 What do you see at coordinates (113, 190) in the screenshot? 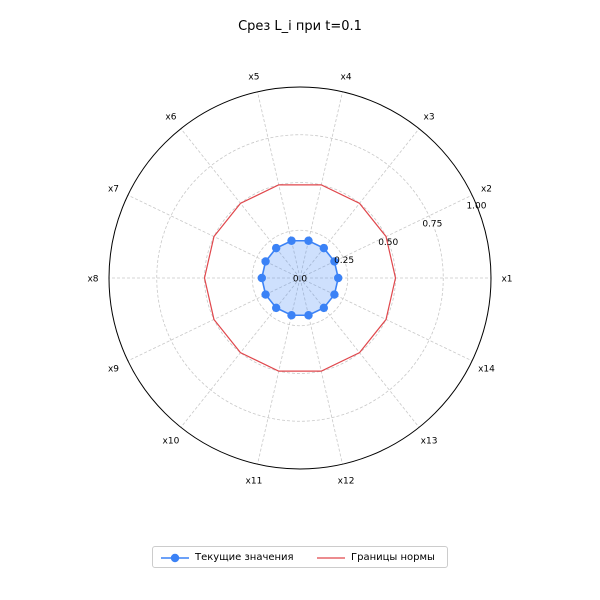
I see `axis-label-x7: x7` at bounding box center [113, 190].